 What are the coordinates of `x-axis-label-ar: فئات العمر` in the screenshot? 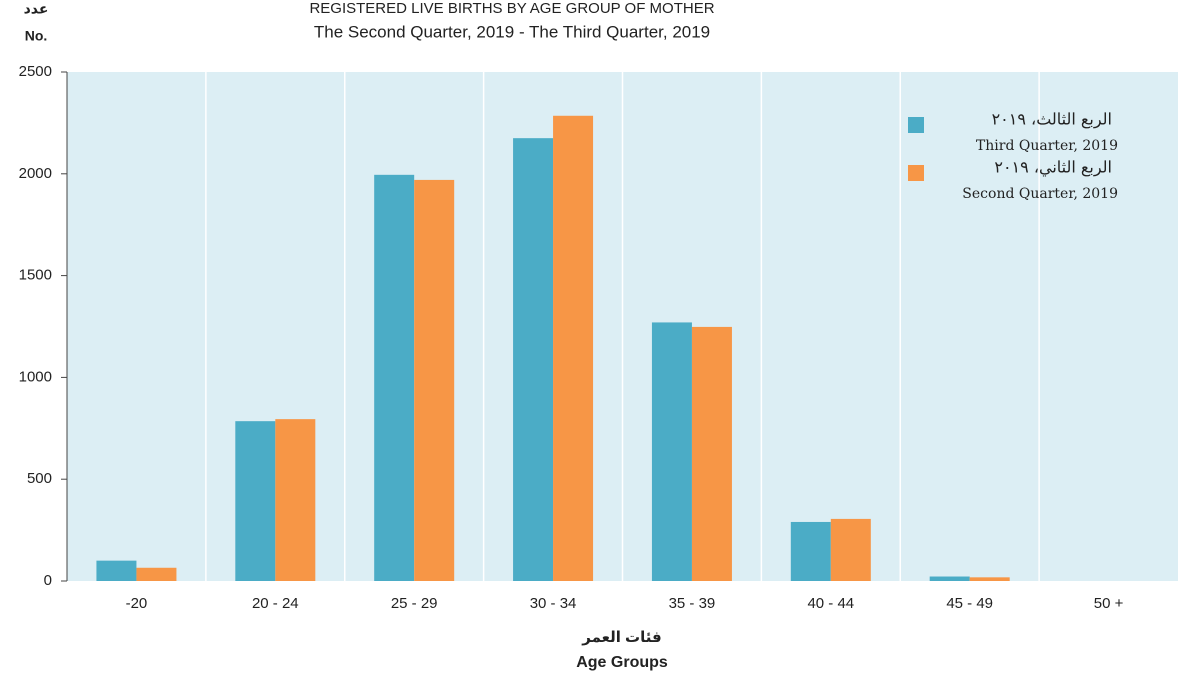 It's located at (621, 637).